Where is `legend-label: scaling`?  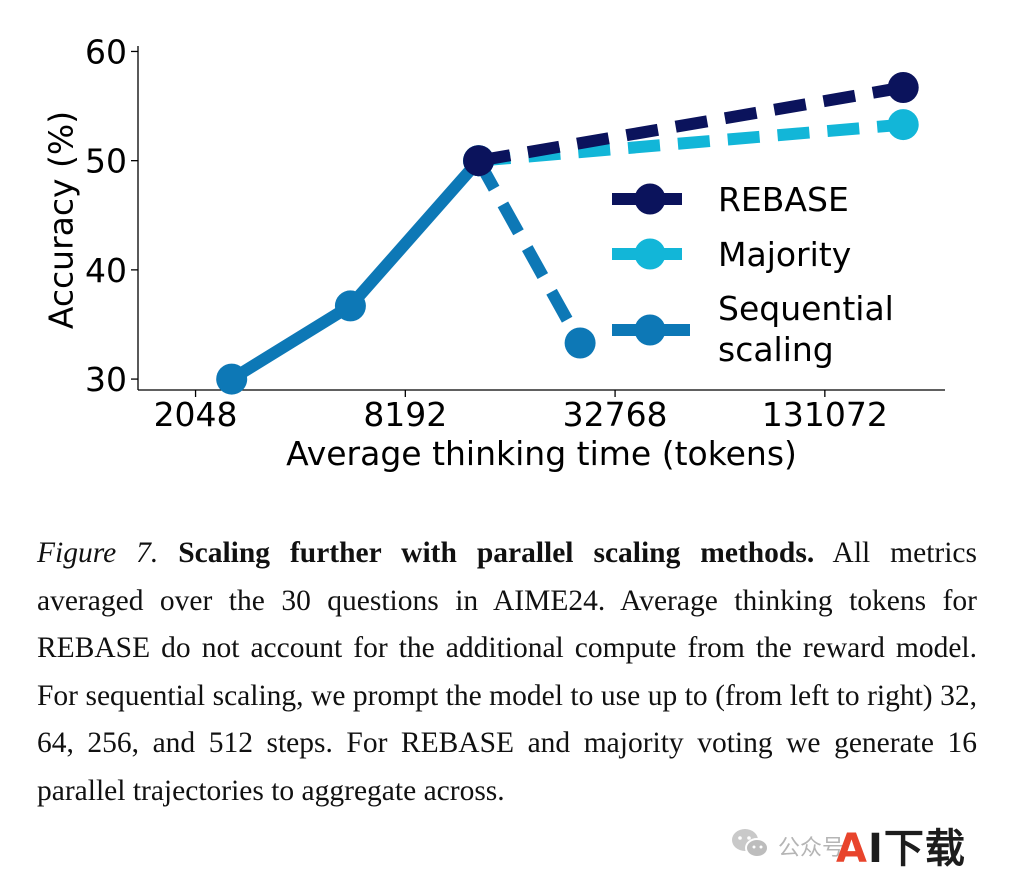
legend-label: scaling is located at coordinates (776, 349).